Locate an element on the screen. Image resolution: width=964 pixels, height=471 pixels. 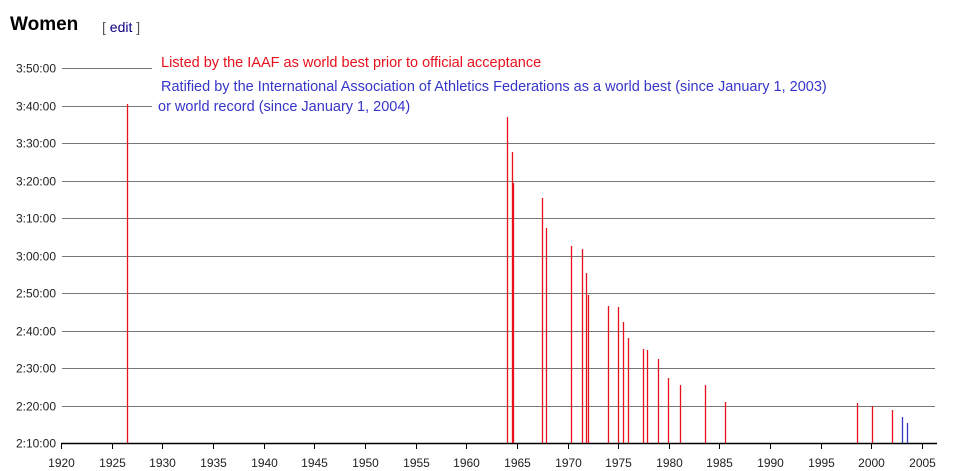
bracket-close: ] is located at coordinates (136, 27).